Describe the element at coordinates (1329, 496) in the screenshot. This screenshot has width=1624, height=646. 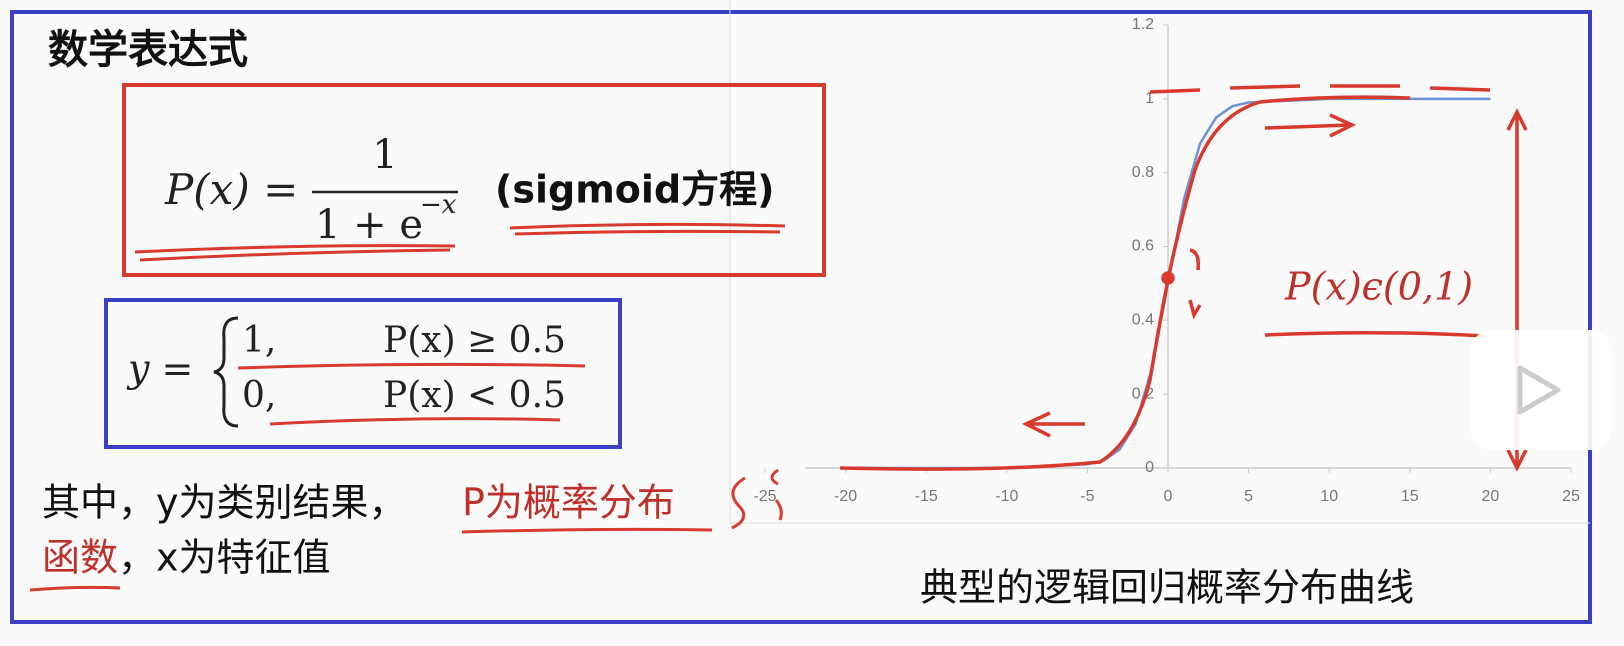
I see `x-tick-label: 10` at that location.